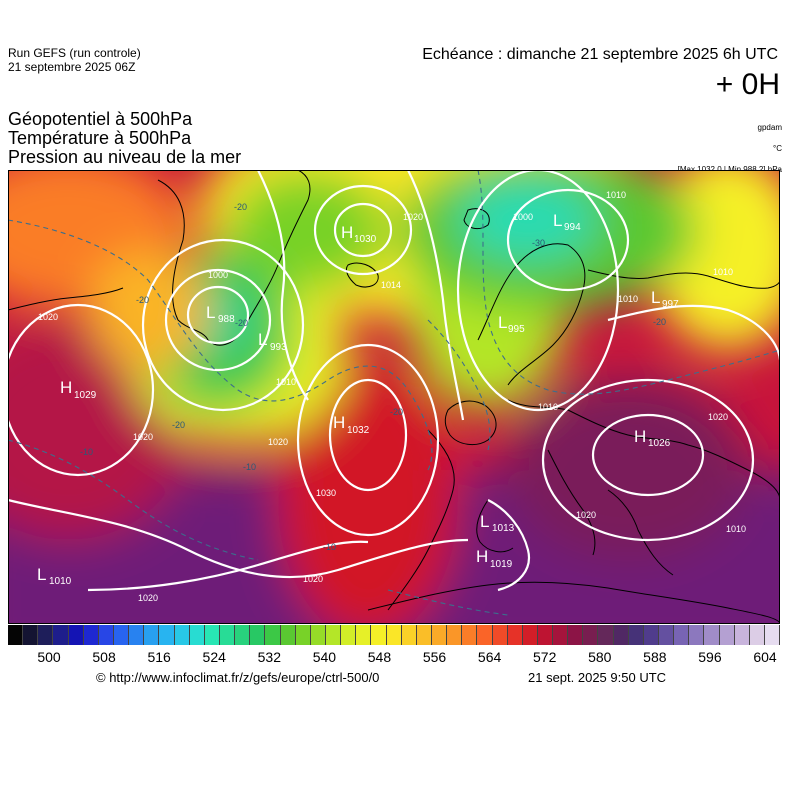  I want to click on lead-time: + 0H, so click(747, 84).